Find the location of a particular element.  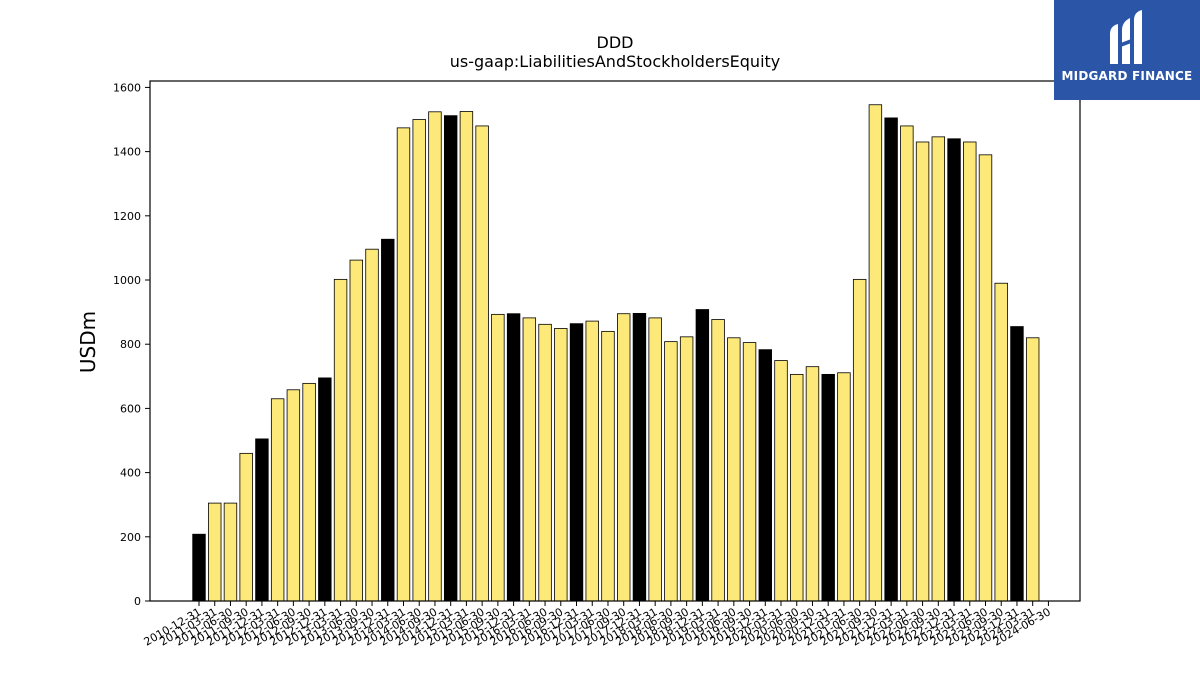

chart-title: DDD is located at coordinates (615, 42).